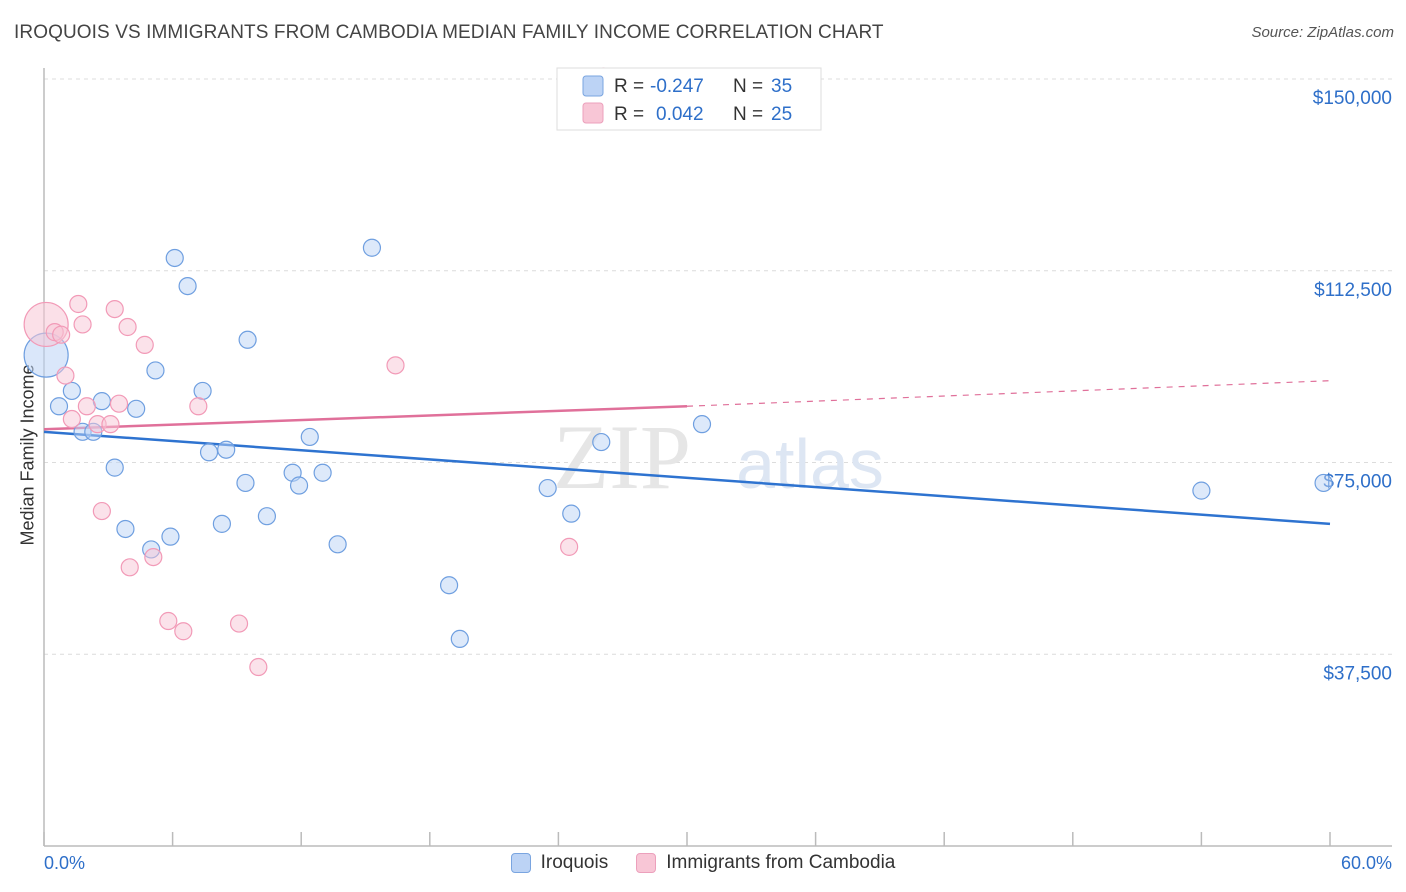  Describe the element at coordinates (781, 114) in the screenshot. I see `legend-n-value-2: 25` at that location.